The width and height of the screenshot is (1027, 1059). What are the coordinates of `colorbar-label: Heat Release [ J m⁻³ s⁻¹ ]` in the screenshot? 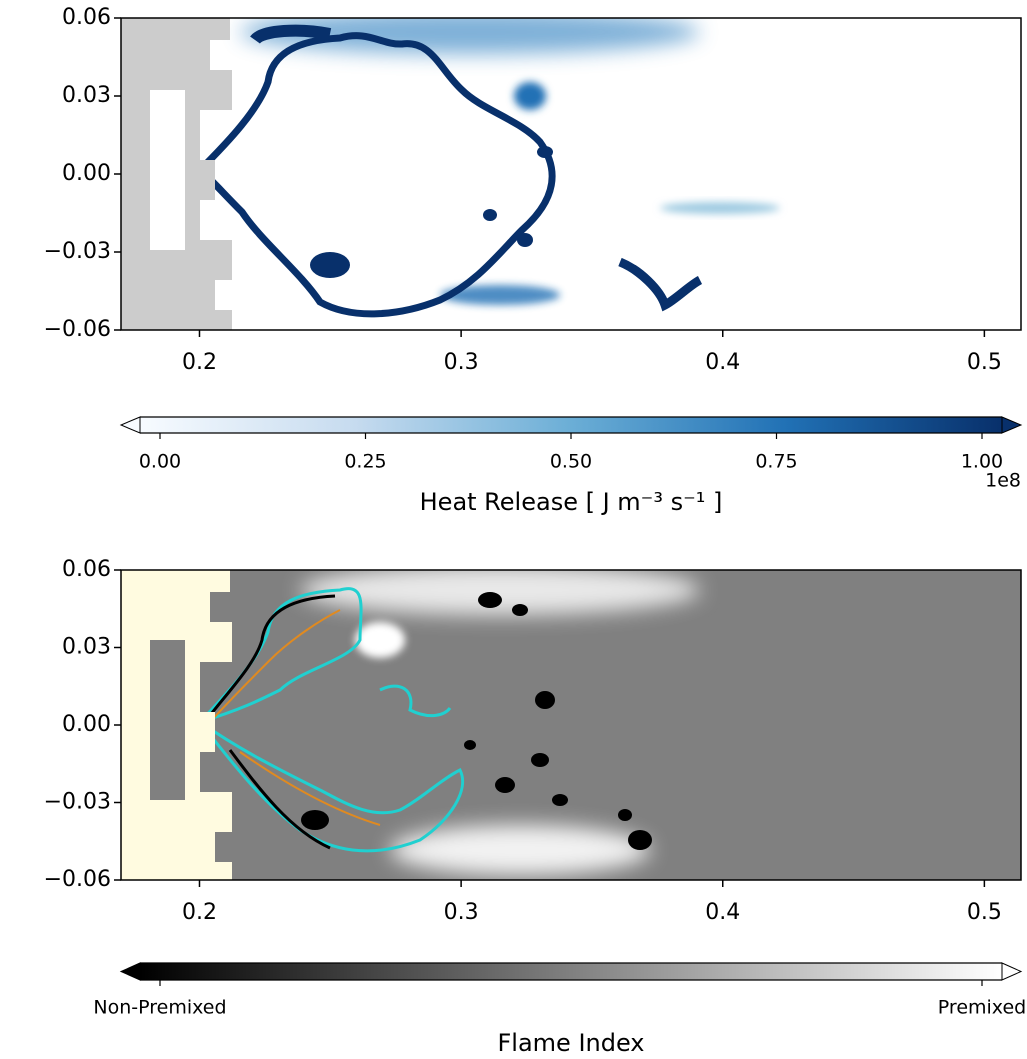 It's located at (571, 502).